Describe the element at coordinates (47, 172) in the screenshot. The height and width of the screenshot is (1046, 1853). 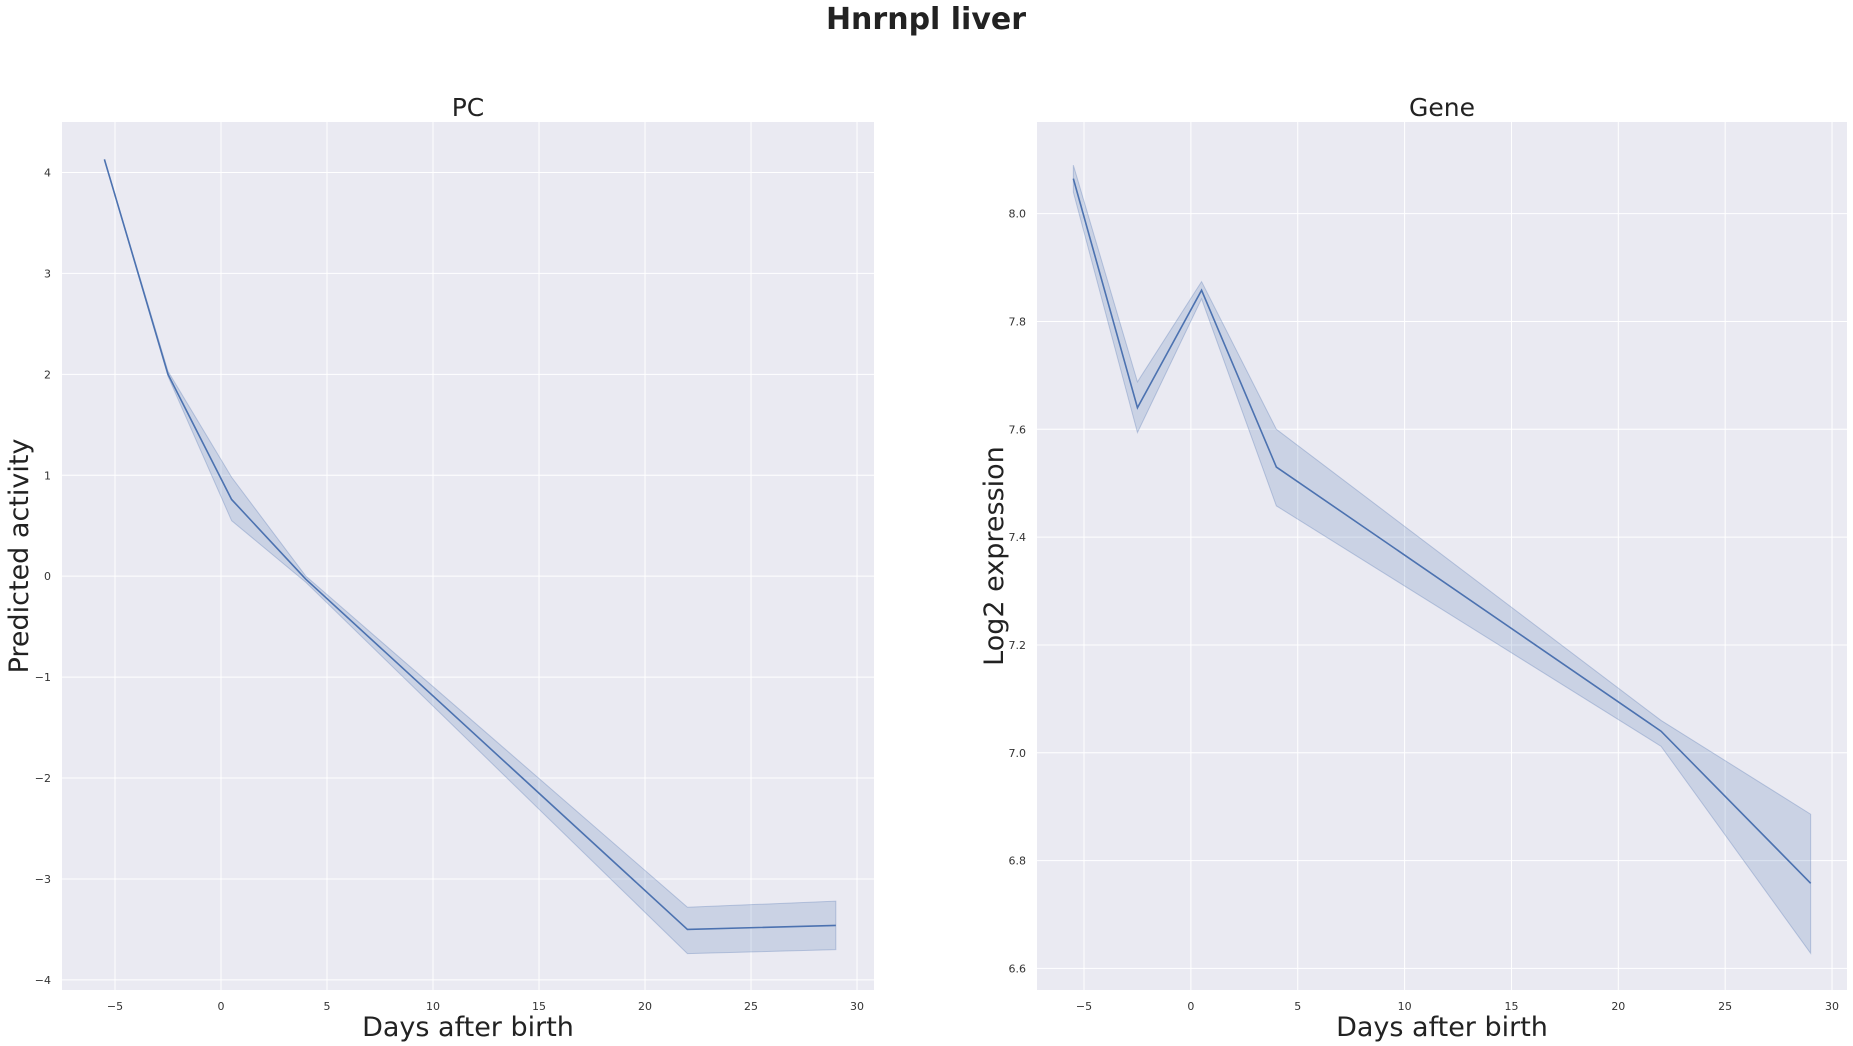
I see `y-tick-label: 4` at that location.